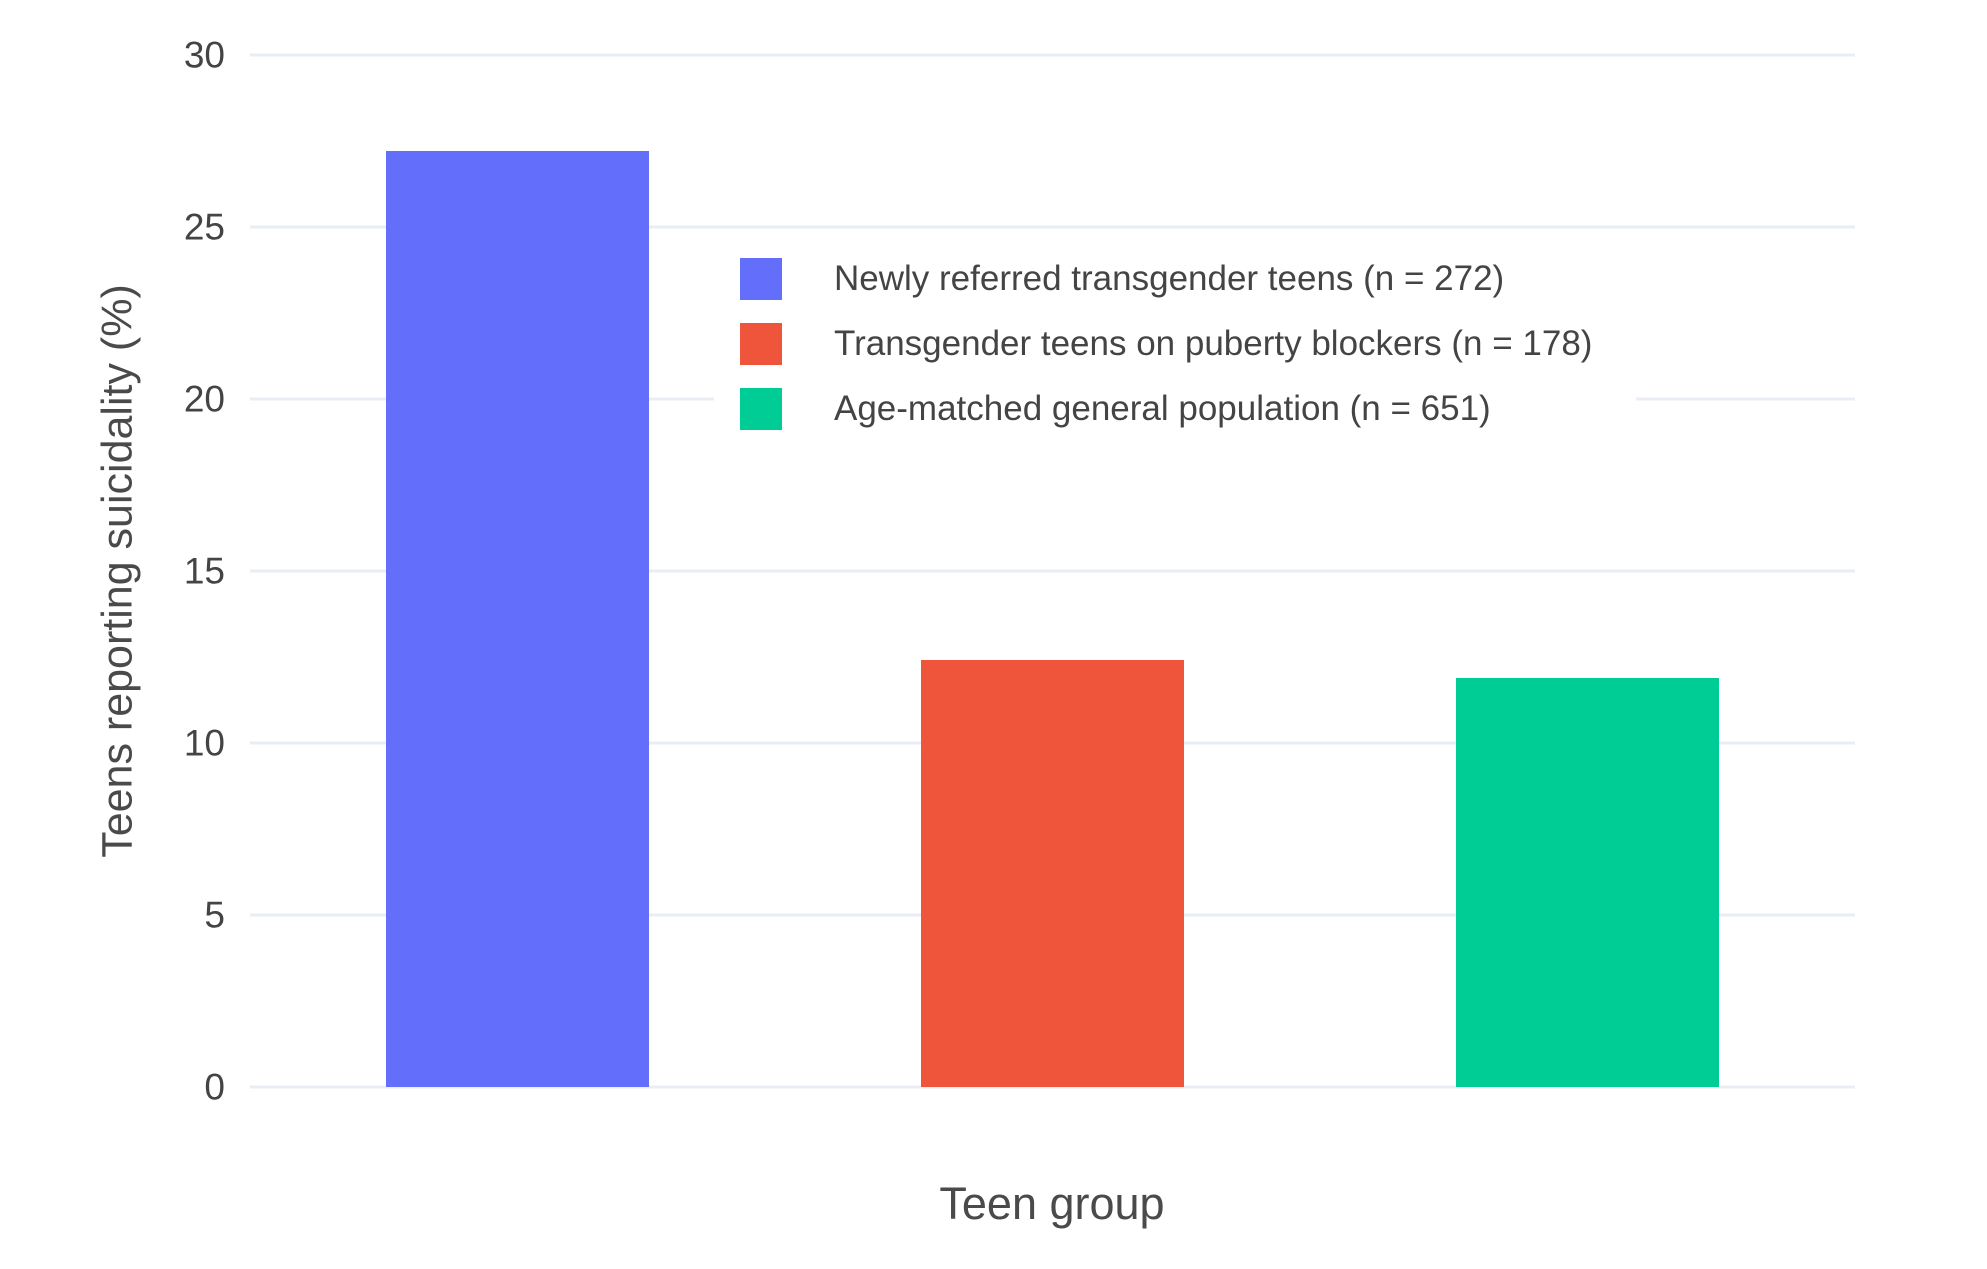  Describe the element at coordinates (214, 1087) in the screenshot. I see `y-tick-label-0: 0` at that location.